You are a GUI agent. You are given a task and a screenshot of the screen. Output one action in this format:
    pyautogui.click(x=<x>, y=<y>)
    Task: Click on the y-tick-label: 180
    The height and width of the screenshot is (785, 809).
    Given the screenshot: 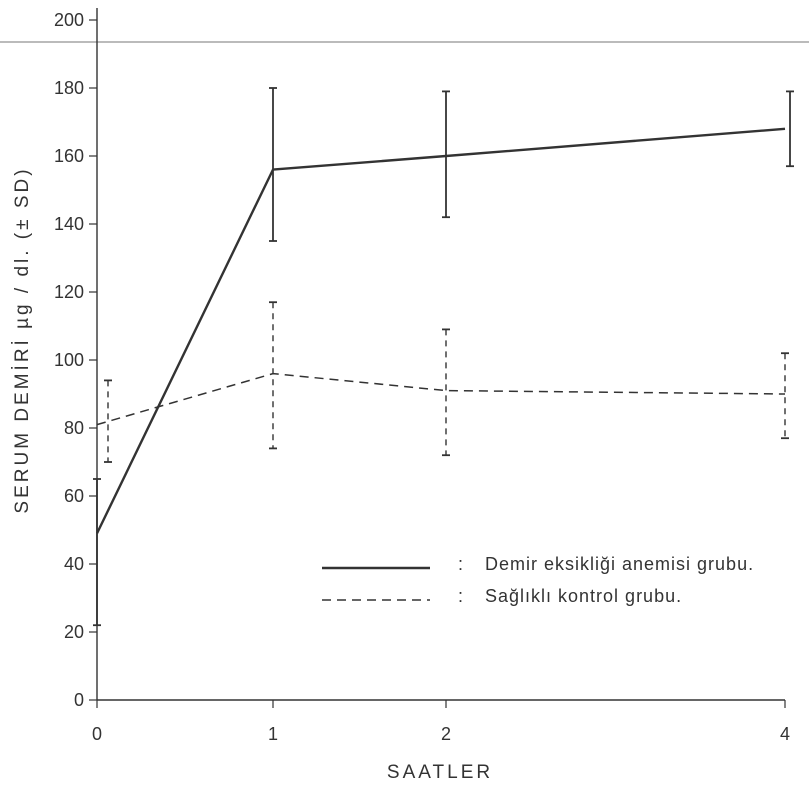 What is the action you would take?
    pyautogui.click(x=69, y=88)
    